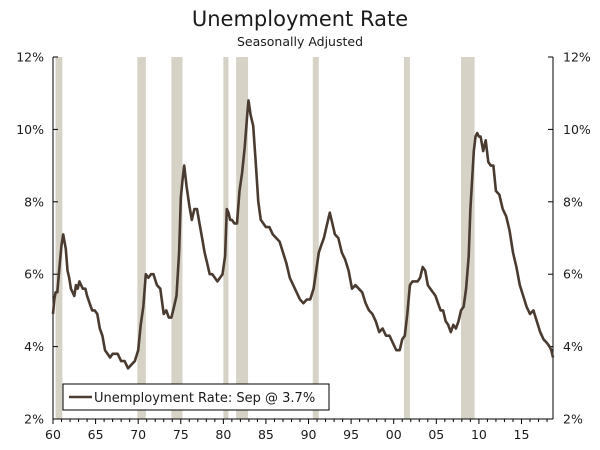 Image resolution: width=600 pixels, height=450 pixels. Describe the element at coordinates (204, 398) in the screenshot. I see `legend-label: Unemployment Rate: Sep @ 3.7%` at that location.